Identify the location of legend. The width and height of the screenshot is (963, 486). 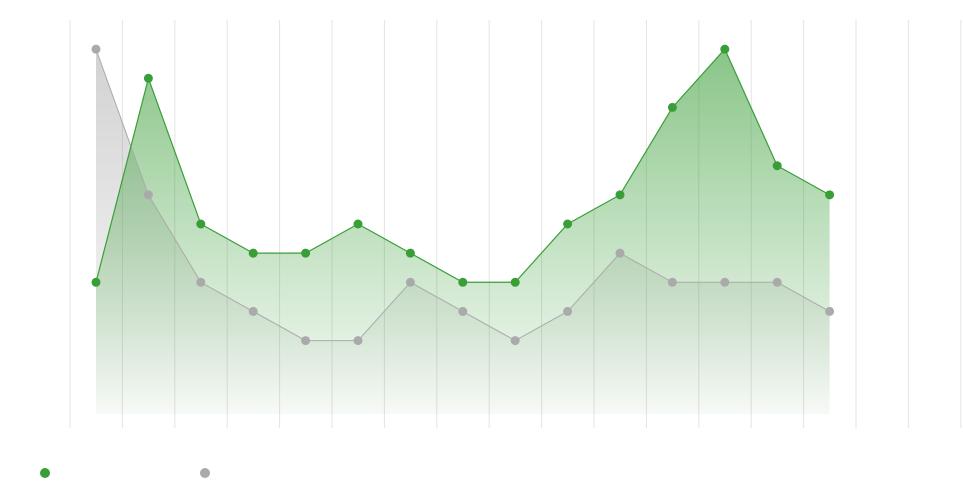
(128, 473).